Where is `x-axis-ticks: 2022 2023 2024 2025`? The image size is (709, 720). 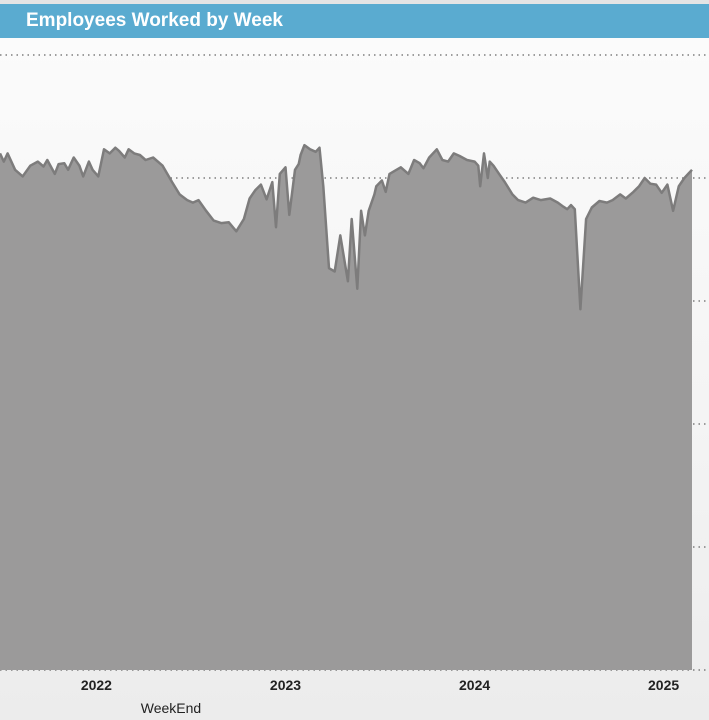
x-axis-ticks: 2022 2023 2024 2025 is located at coordinates (380, 685).